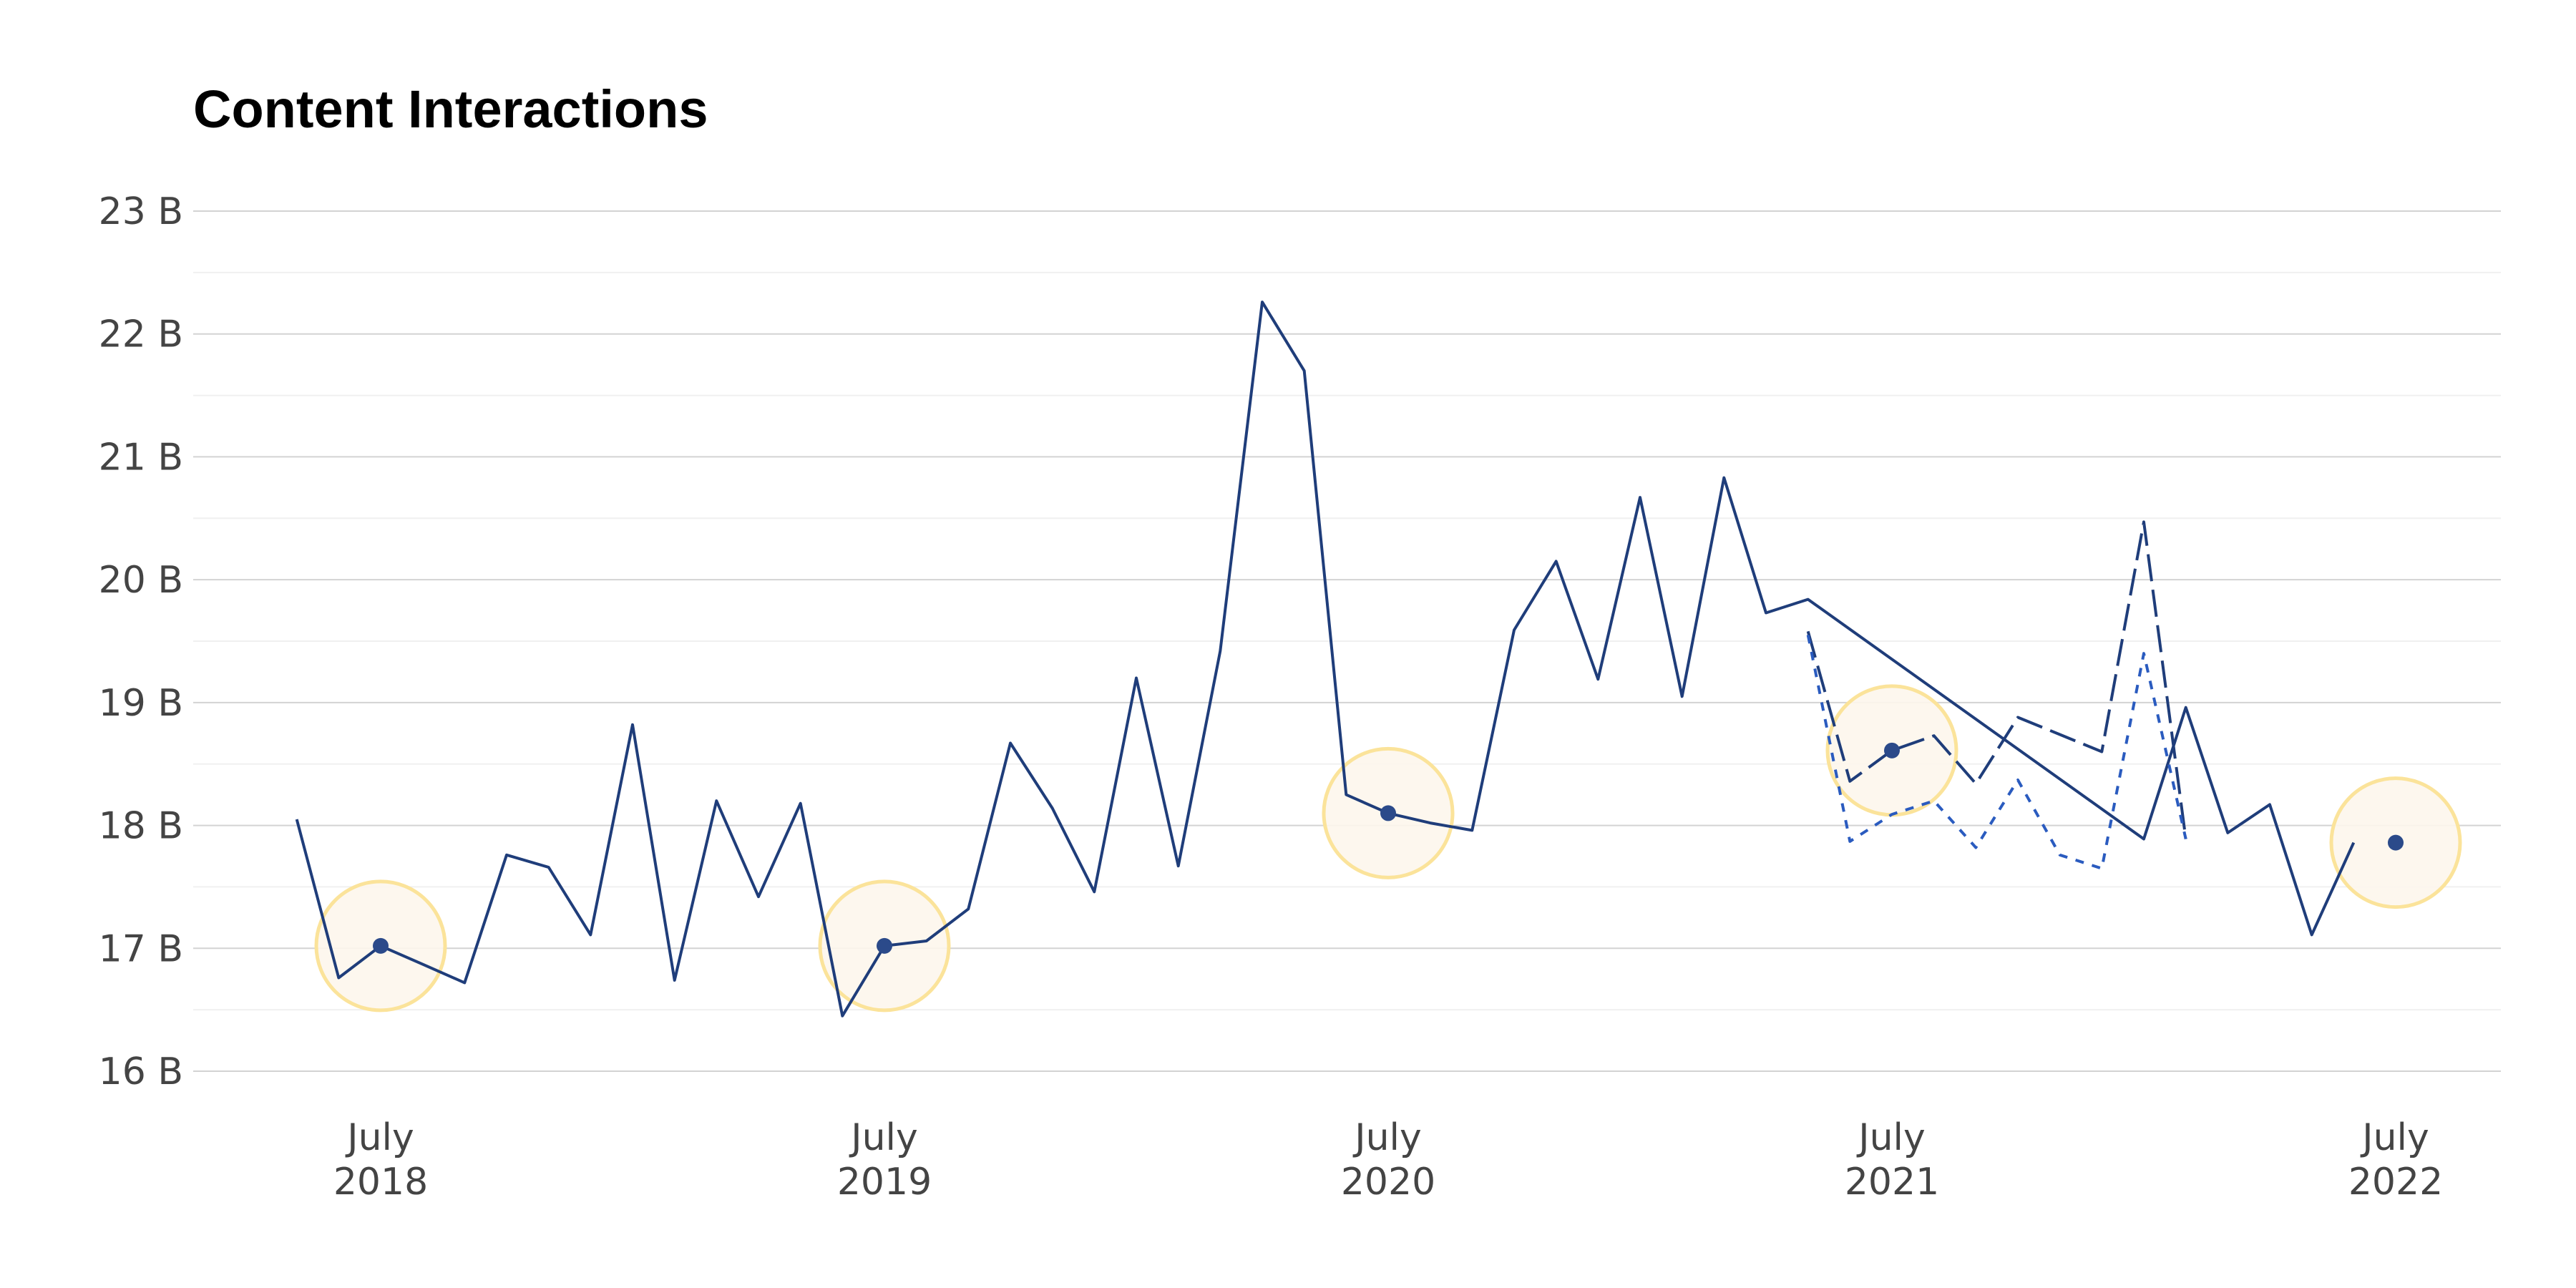 The image size is (2576, 1288). I want to click on y-tick-label: 20 B, so click(141, 580).